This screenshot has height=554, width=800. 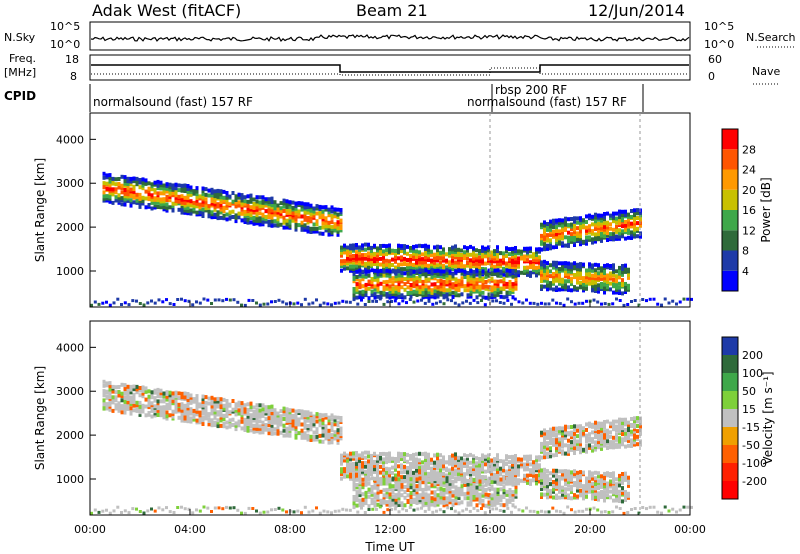 What do you see at coordinates (754, 481) in the screenshot?
I see `colorbar-tick: -200` at bounding box center [754, 481].